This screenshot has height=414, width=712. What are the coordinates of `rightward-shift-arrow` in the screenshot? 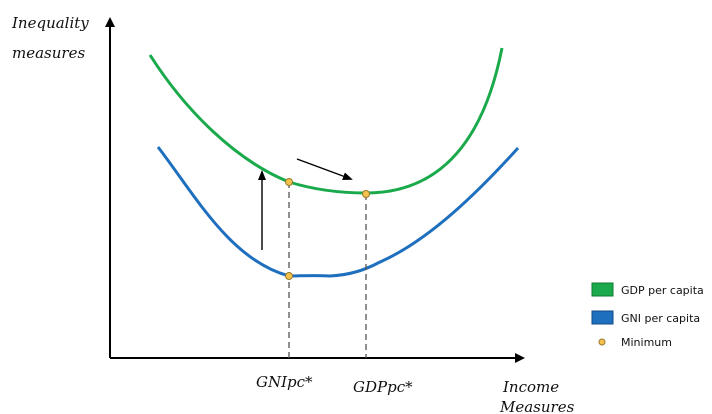 It's located at (324, 169).